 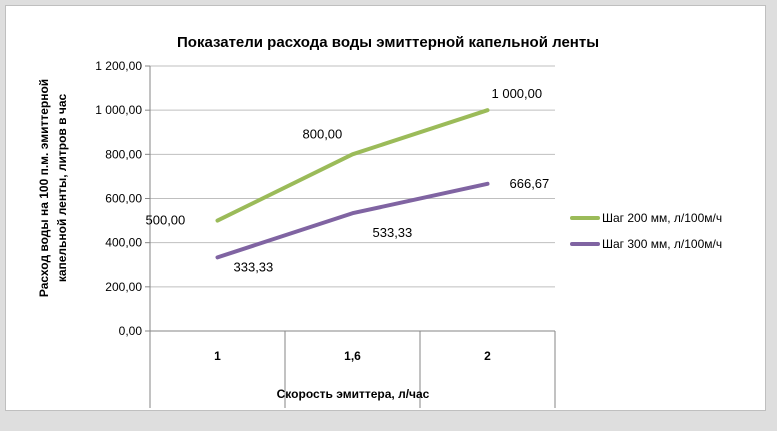 I want to click on data-label: 533,33, so click(x=393, y=232).